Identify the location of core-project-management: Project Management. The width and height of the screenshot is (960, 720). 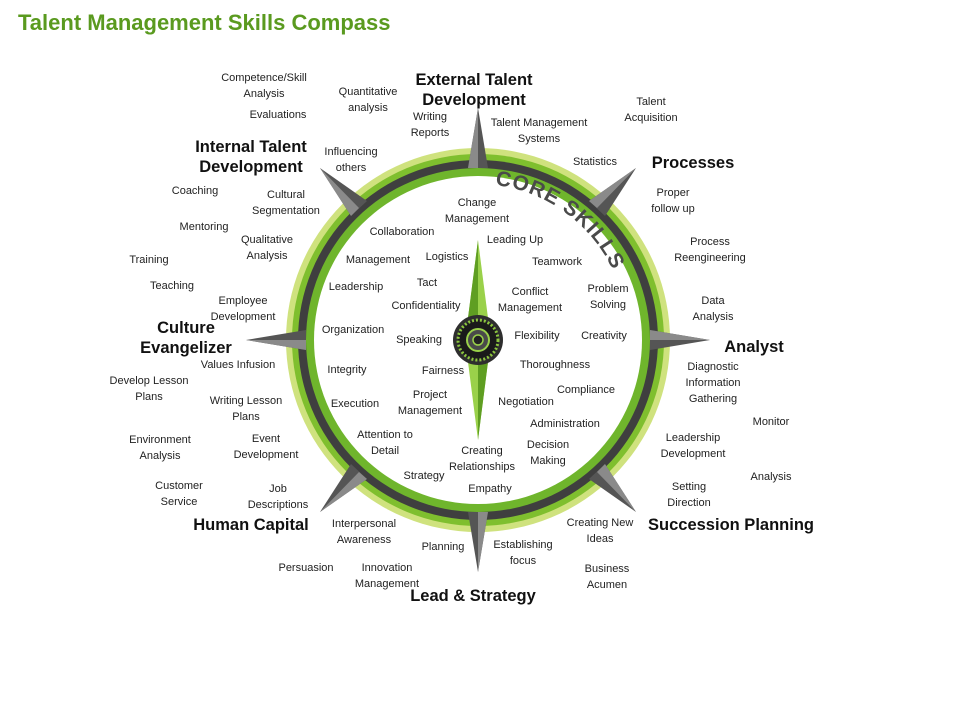
(430, 403).